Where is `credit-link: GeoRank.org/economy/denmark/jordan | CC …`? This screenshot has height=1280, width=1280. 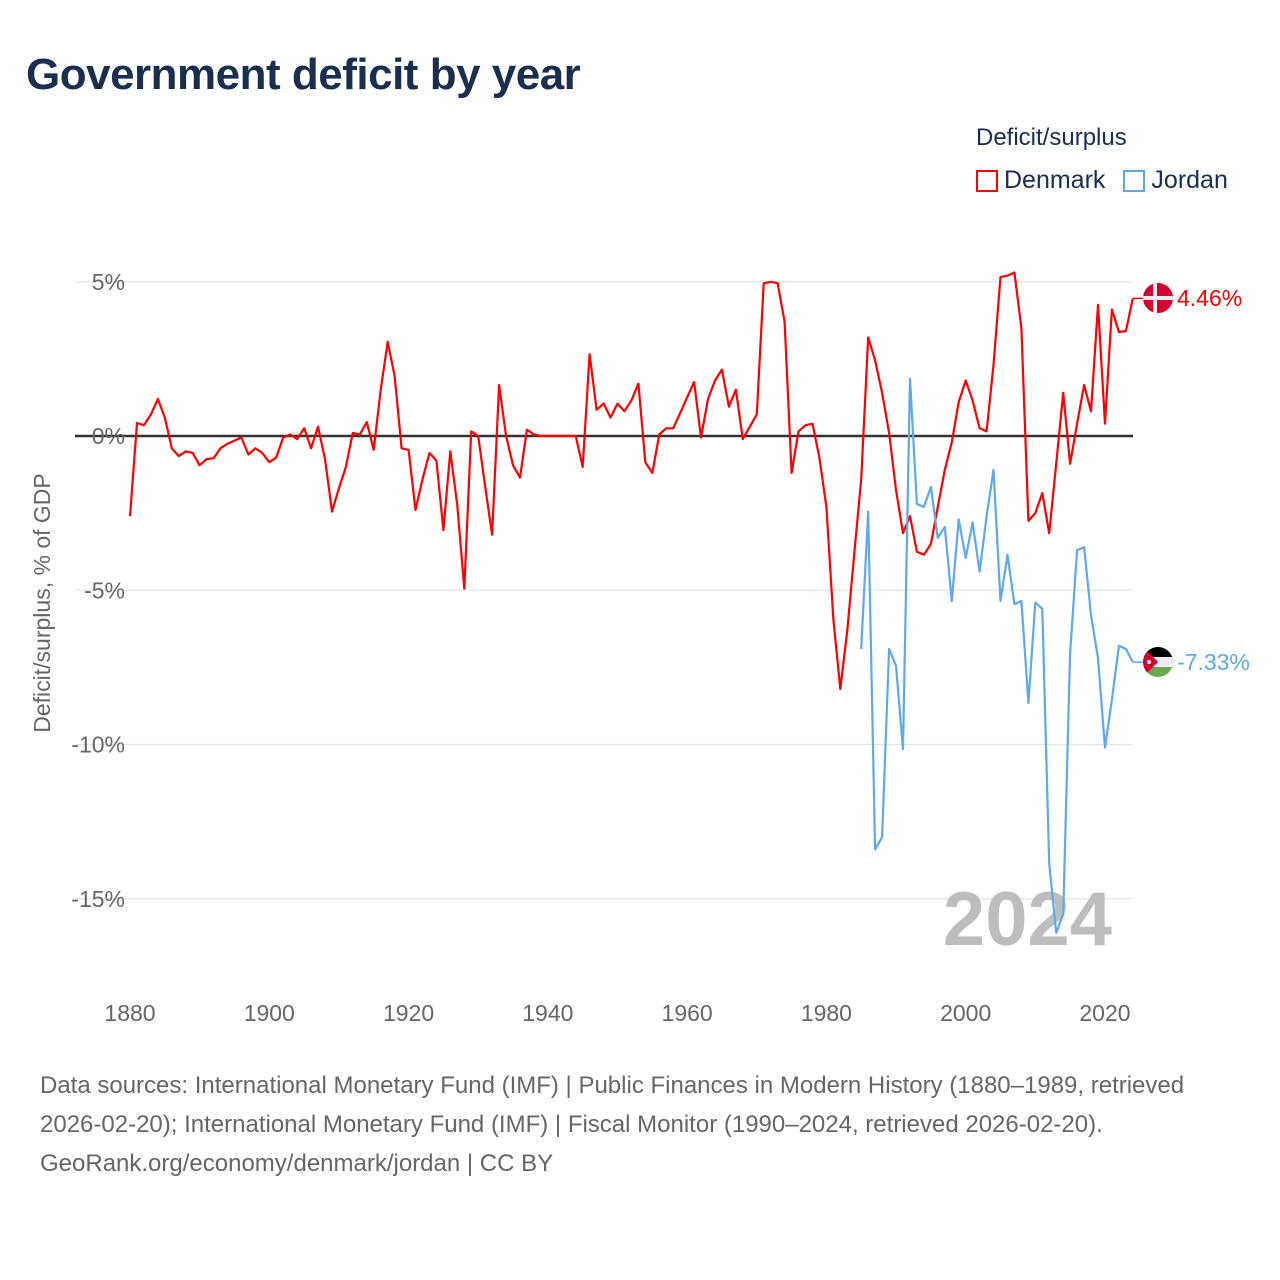
credit-link: GeoRank.org/economy/denmark/jordan | CC … is located at coordinates (297, 1163).